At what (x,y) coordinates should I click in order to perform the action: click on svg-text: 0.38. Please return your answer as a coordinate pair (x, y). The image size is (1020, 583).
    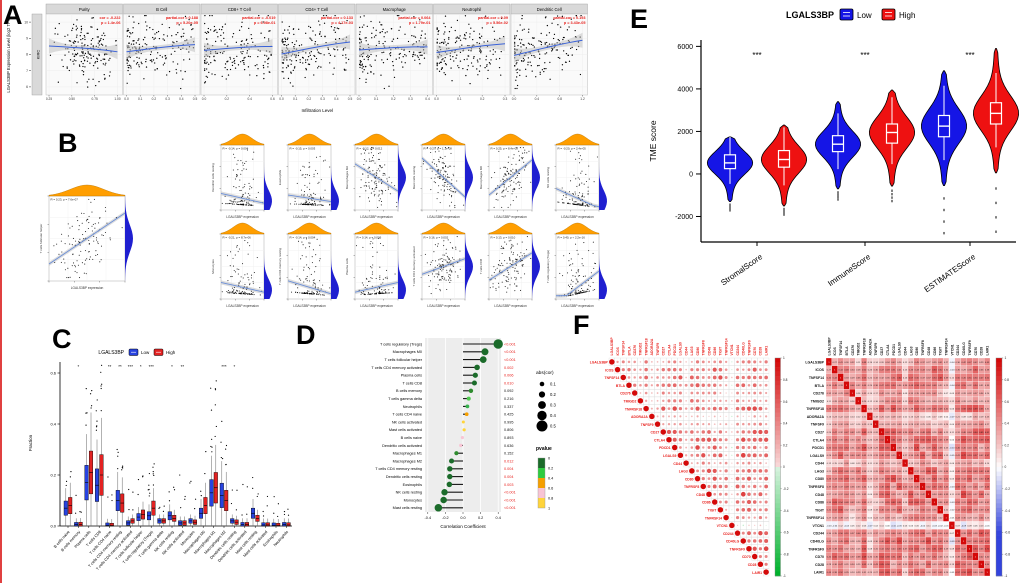
    Looking at the image, I should click on (969, 371).